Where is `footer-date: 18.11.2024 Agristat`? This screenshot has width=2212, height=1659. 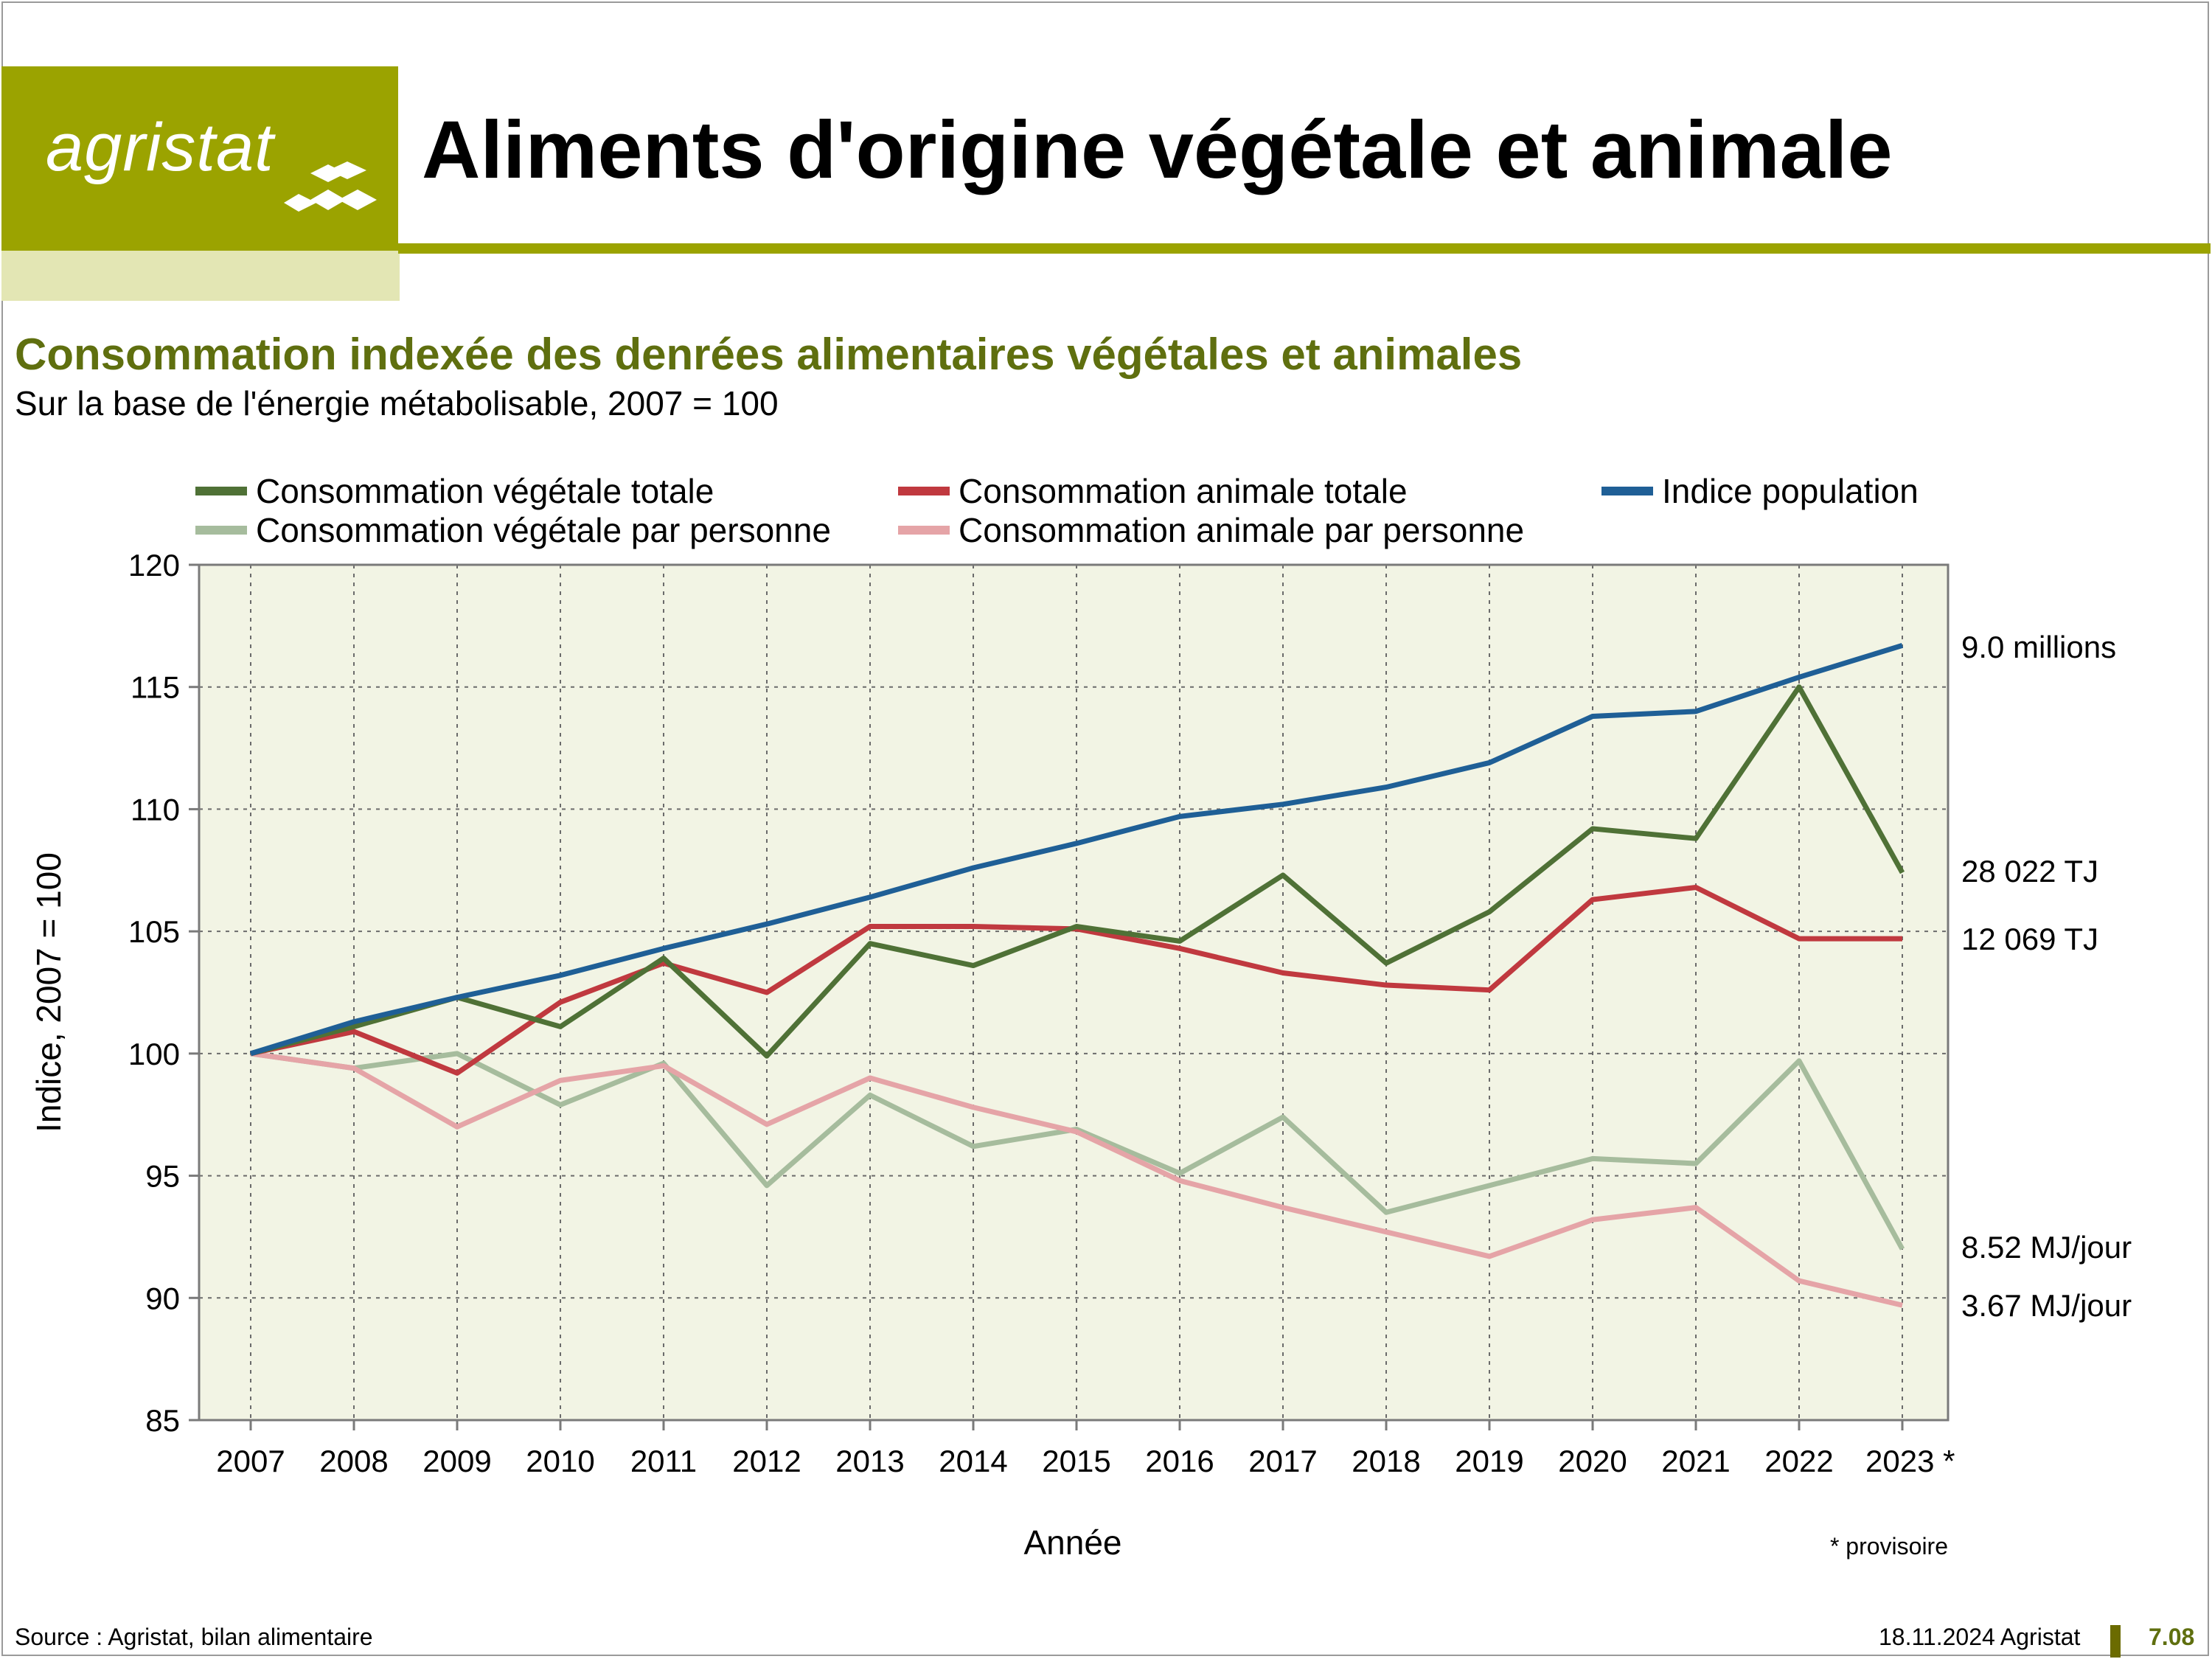 footer-date: 18.11.2024 Agristat is located at coordinates (1980, 1637).